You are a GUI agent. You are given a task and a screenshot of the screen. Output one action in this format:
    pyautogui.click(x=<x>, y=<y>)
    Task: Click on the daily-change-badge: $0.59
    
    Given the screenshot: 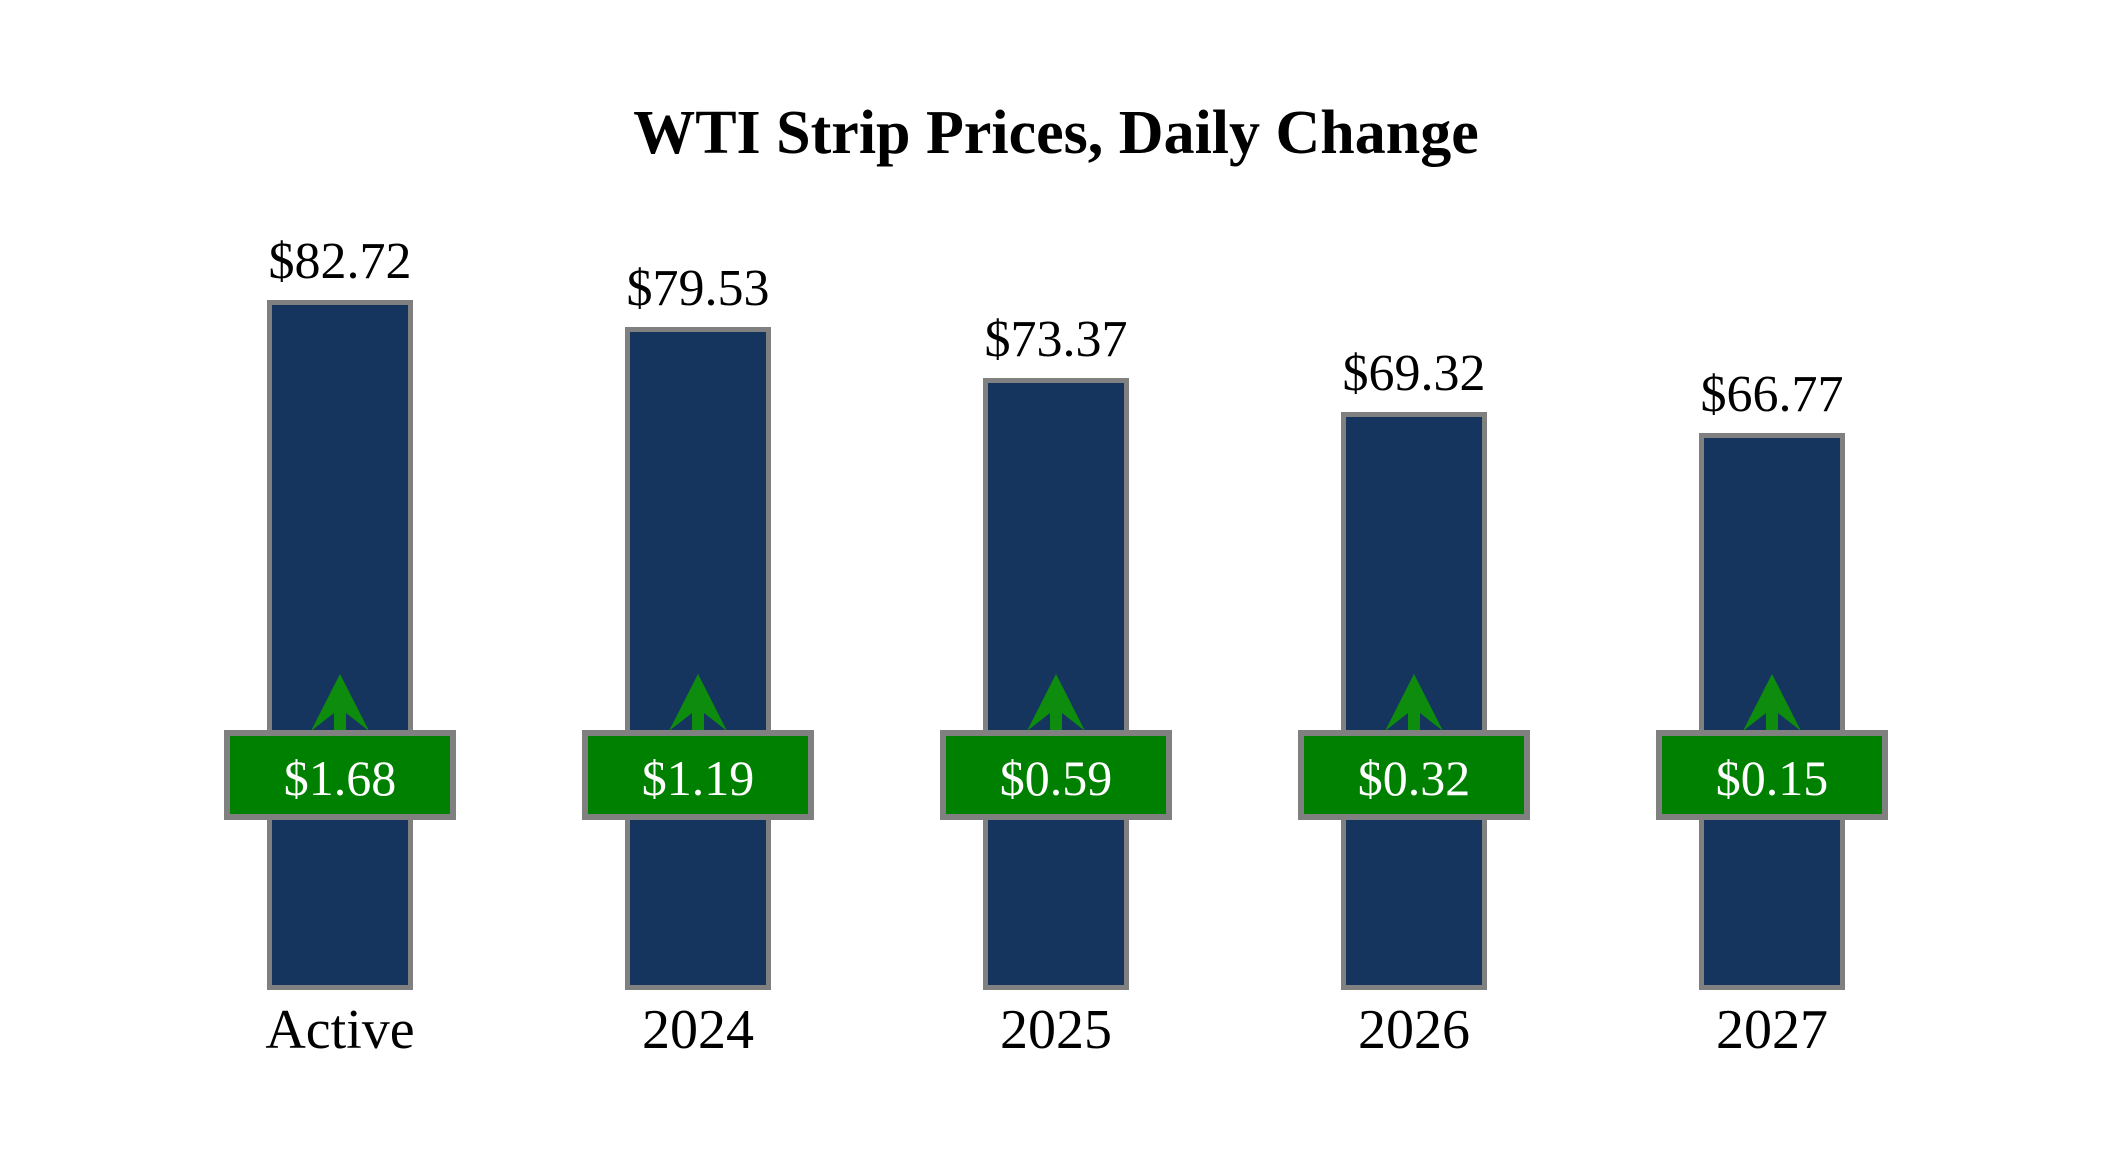 What is the action you would take?
    pyautogui.click(x=1056, y=775)
    